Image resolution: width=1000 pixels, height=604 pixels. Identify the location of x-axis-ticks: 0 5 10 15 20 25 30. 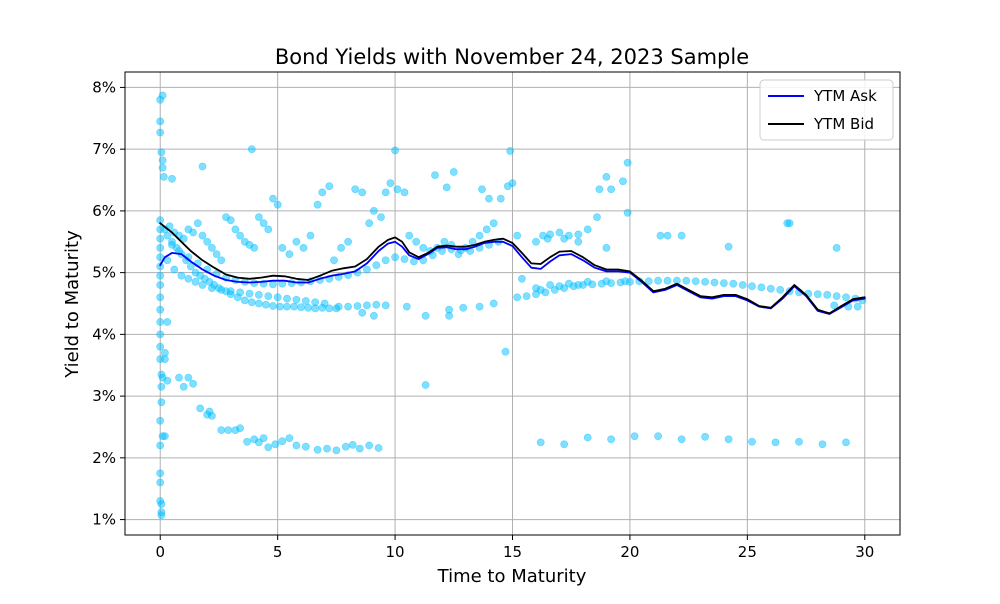
(514, 548).